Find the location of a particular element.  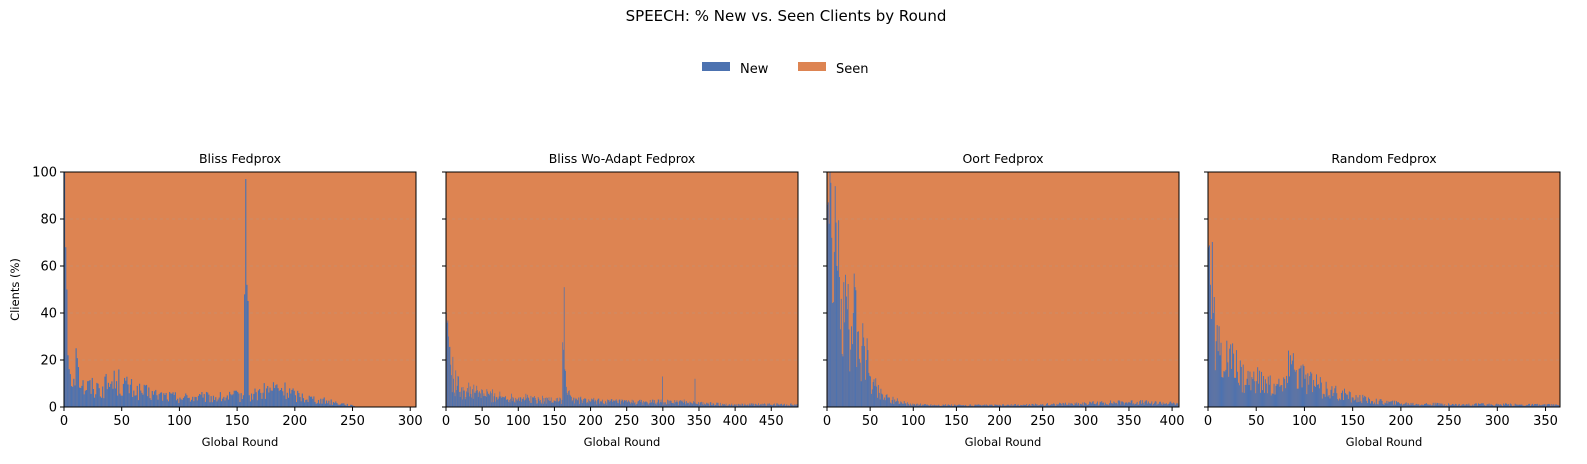

x-axis-label: Global Round is located at coordinates (1003, 442).